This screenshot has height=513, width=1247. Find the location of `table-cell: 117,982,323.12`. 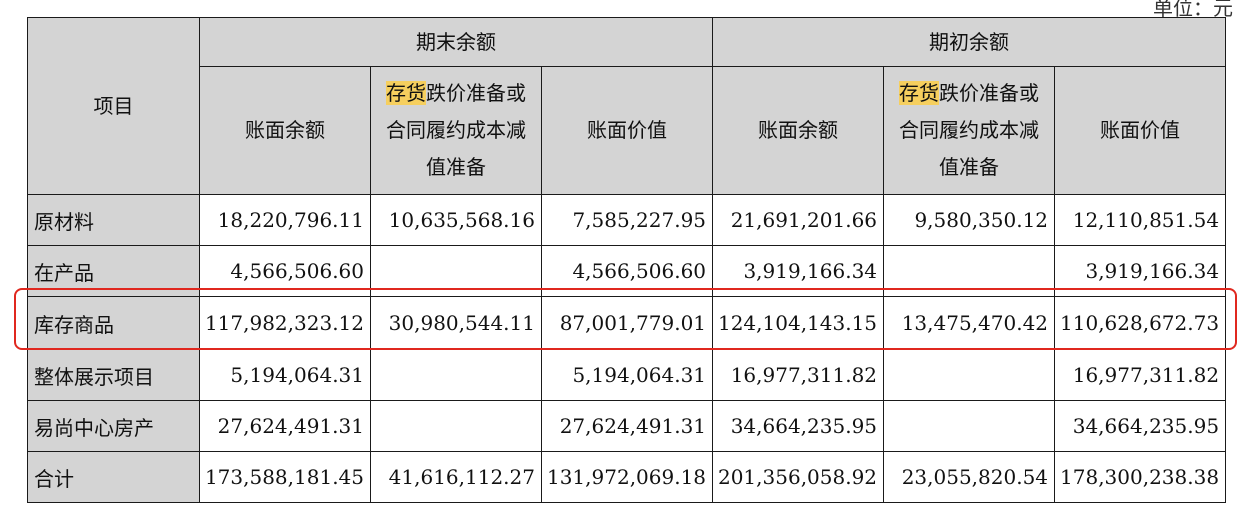

table-cell: 117,982,323.12 is located at coordinates (285, 323).